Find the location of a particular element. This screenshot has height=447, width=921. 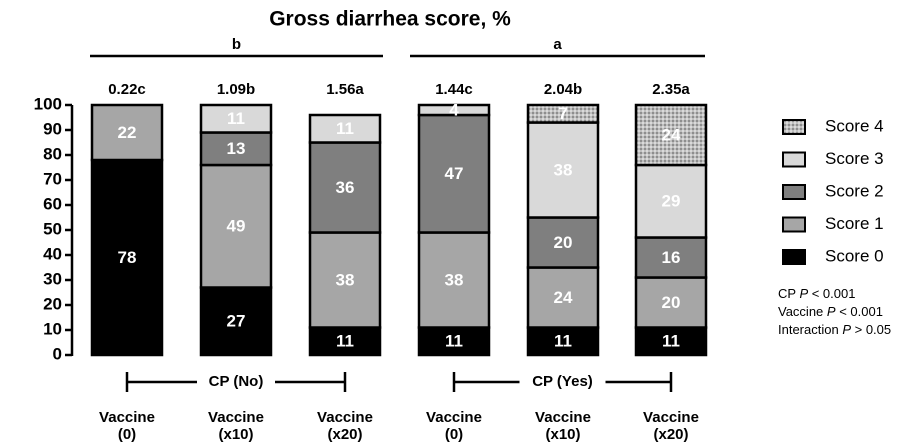

bracket-label: CP (No) is located at coordinates (236, 381).